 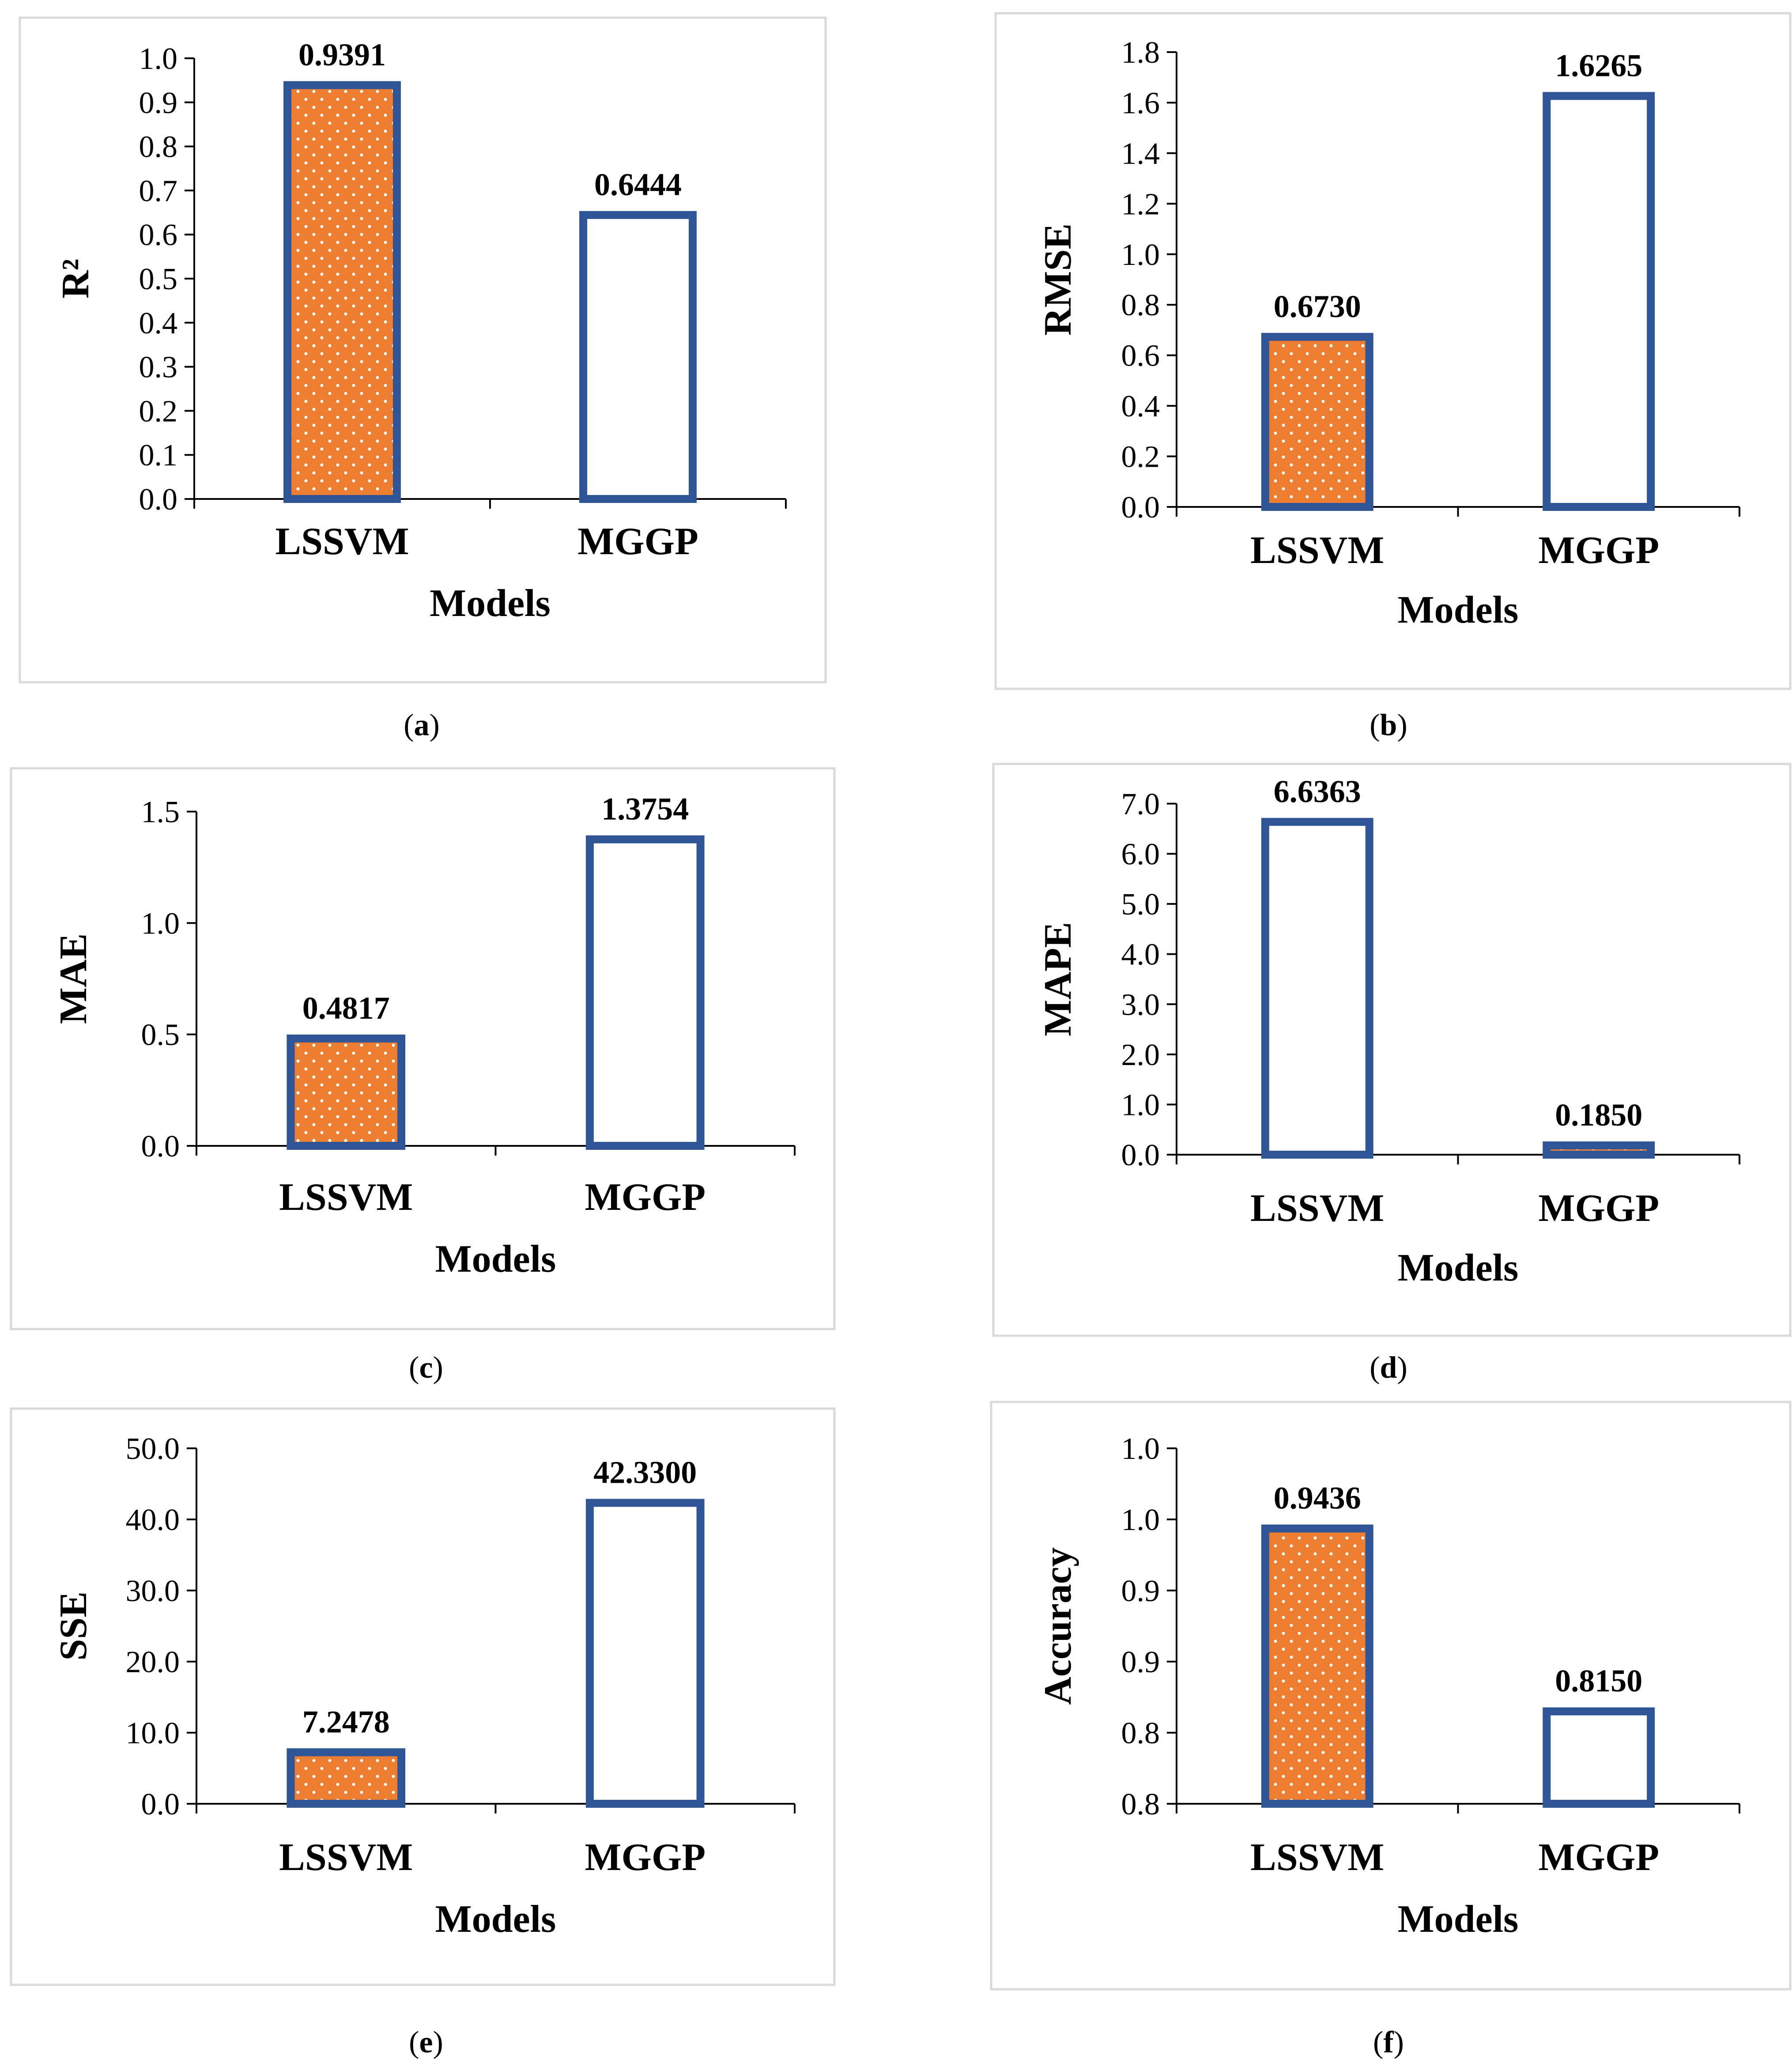 I want to click on y-tick-label: 0.4, so click(x=1140, y=406).